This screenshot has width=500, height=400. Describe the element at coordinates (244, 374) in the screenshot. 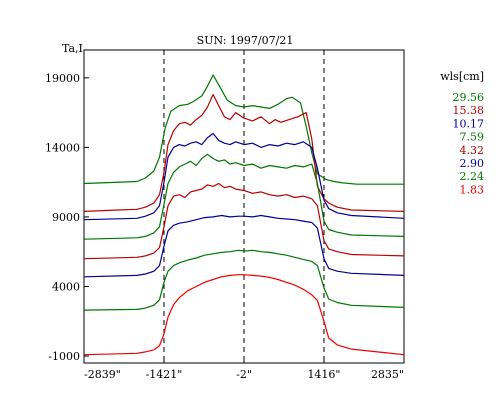

I see `x-tick-label-2: -2"` at that location.